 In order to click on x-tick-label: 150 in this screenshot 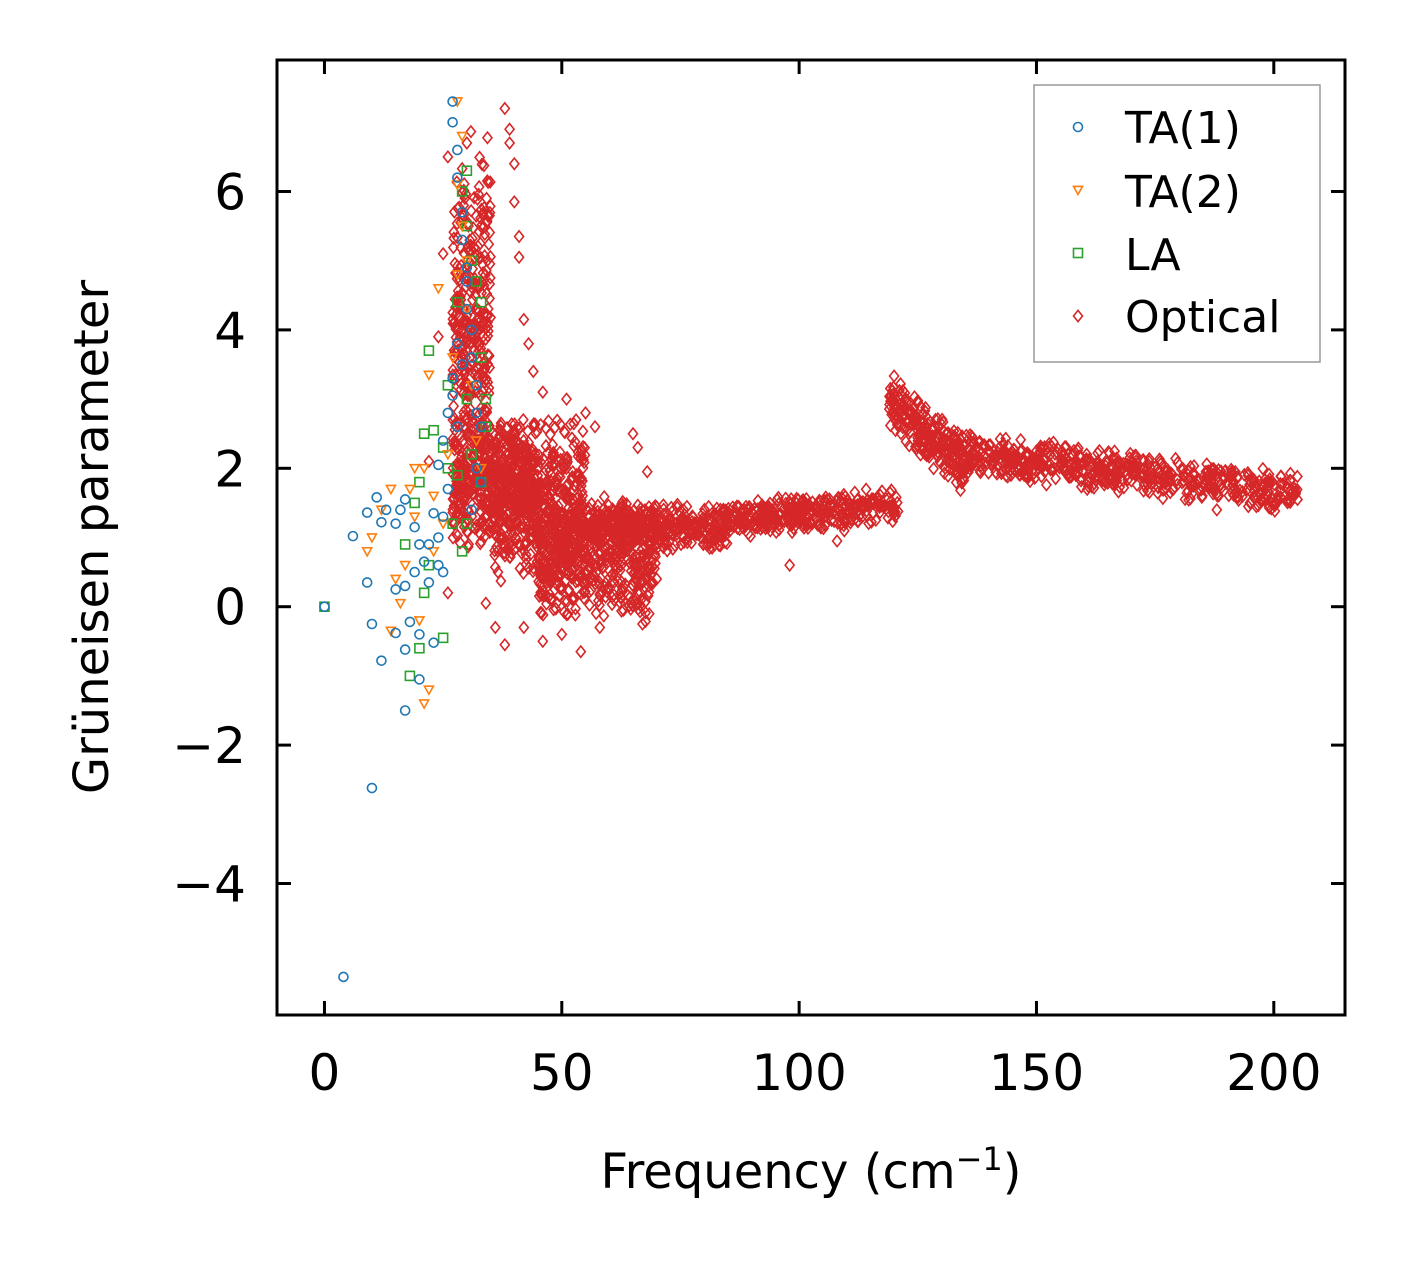, I will do `click(1036, 1073)`.